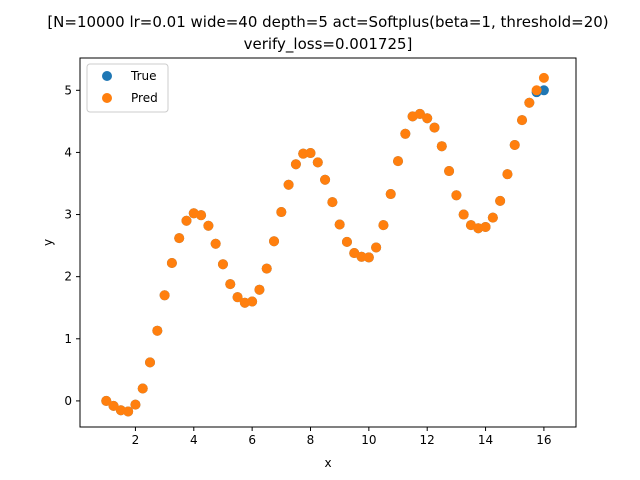  I want to click on legend-label-pred: Pred, so click(144, 98).